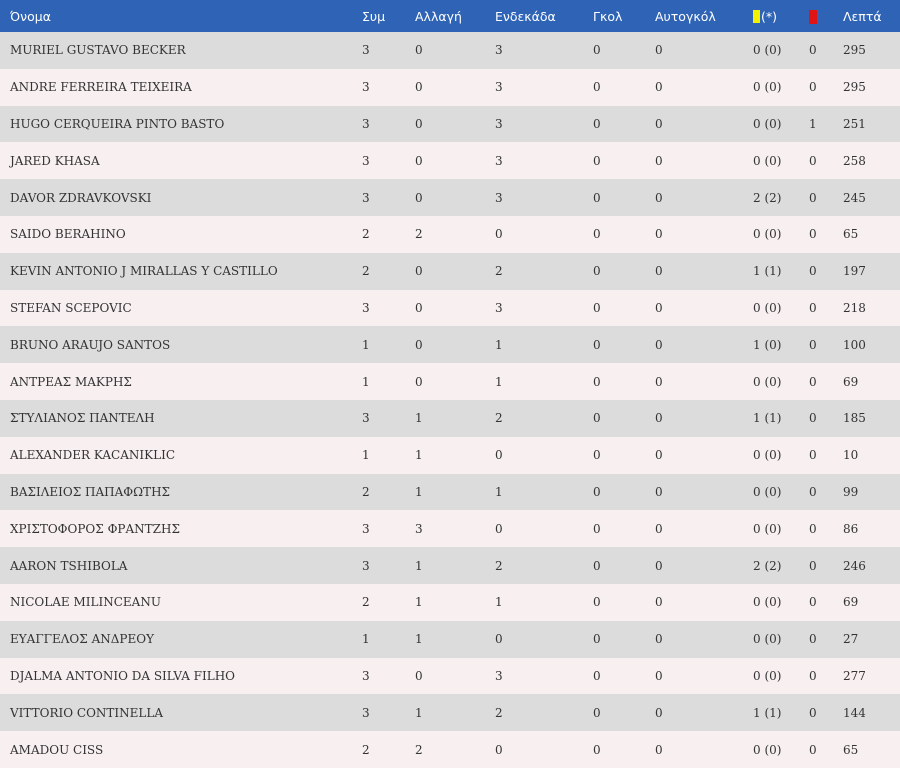 The width and height of the screenshot is (900, 769). What do you see at coordinates (450, 639) in the screenshot?
I see `table-row: ΕΥΑΓΓΕΛΟΣ ΑΝΔΡΕΟΥ 1 1 0 0 0 0 (0) 0 27` at bounding box center [450, 639].